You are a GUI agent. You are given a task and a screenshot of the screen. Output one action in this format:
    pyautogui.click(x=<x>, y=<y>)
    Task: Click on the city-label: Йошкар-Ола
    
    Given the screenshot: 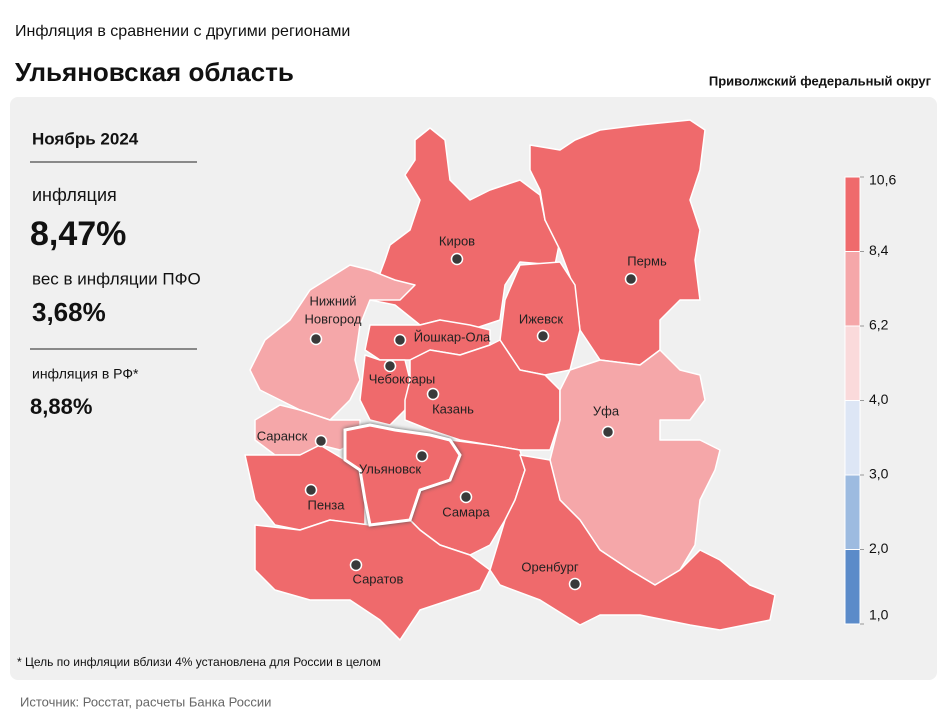 What is the action you would take?
    pyautogui.click(x=452, y=336)
    